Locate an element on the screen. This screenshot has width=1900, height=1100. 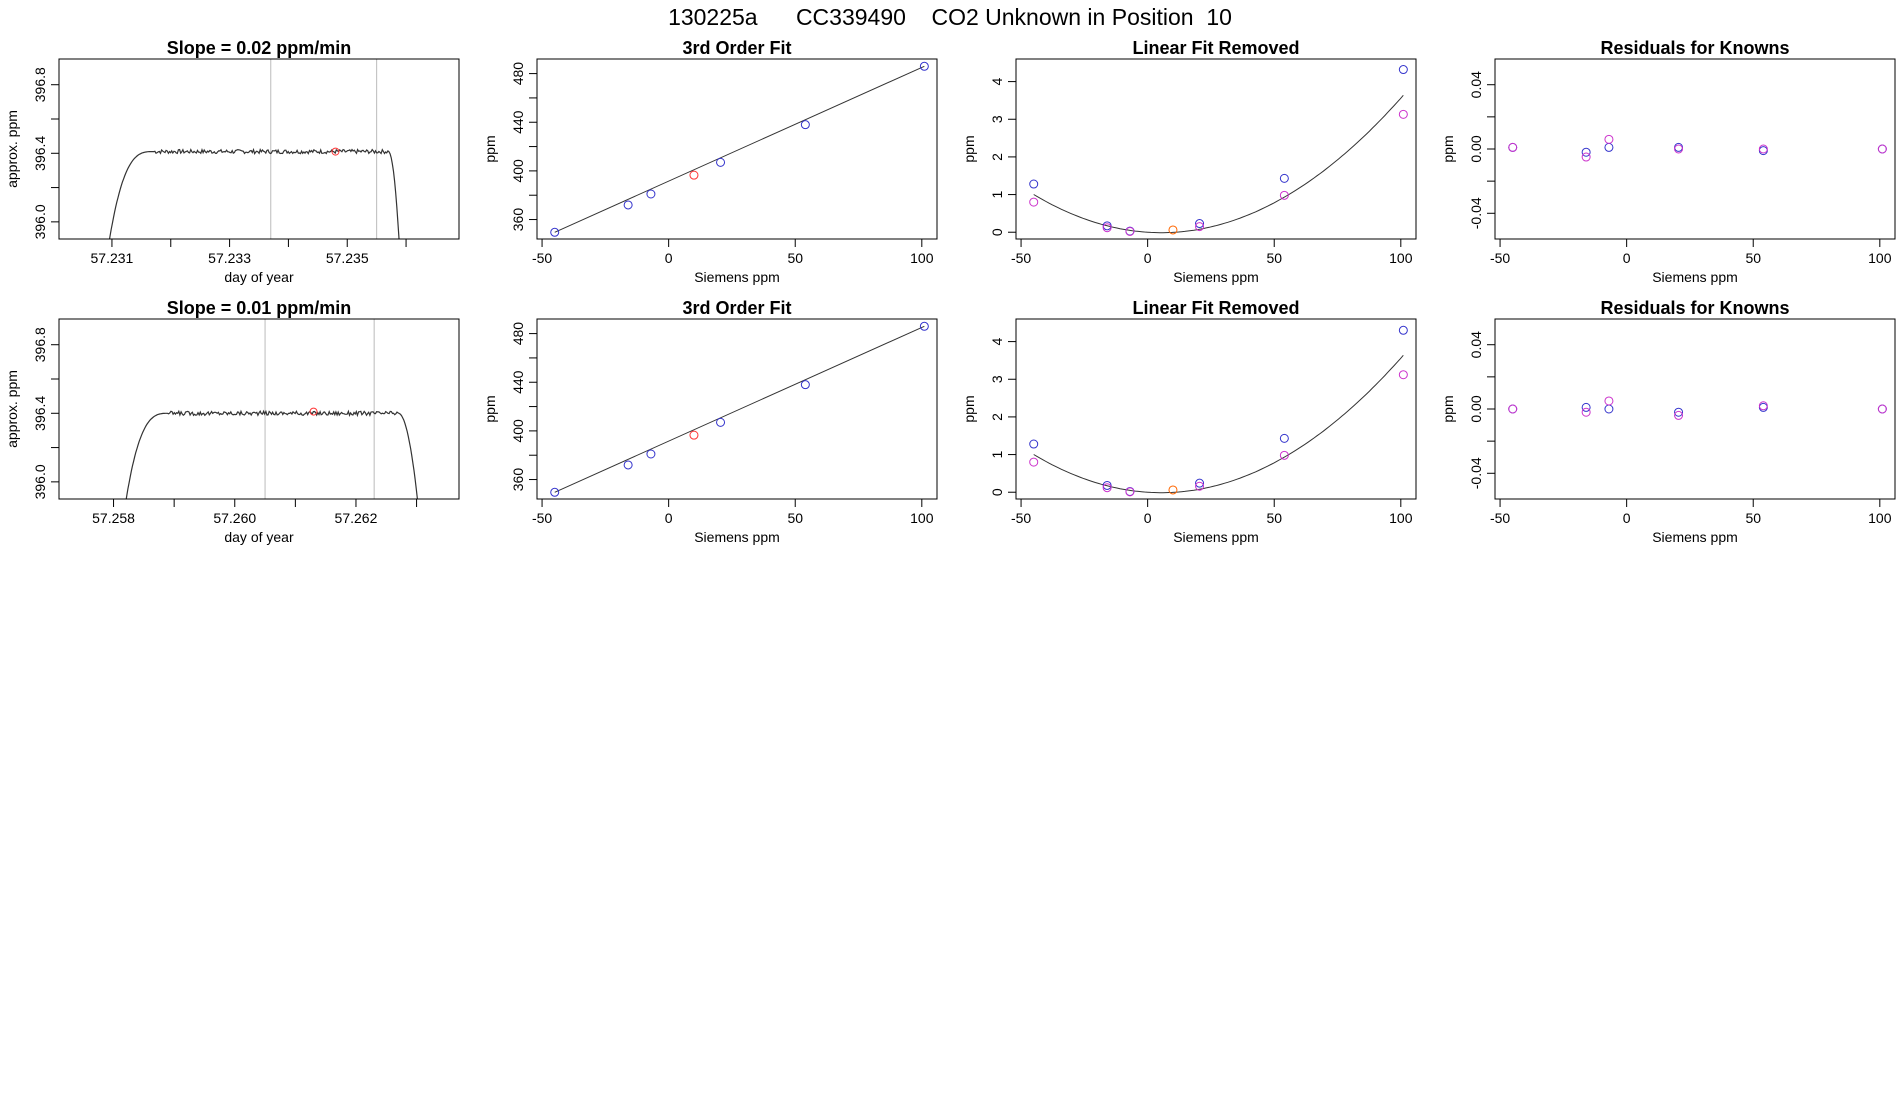
fit-line is located at coordinates (739, 149).